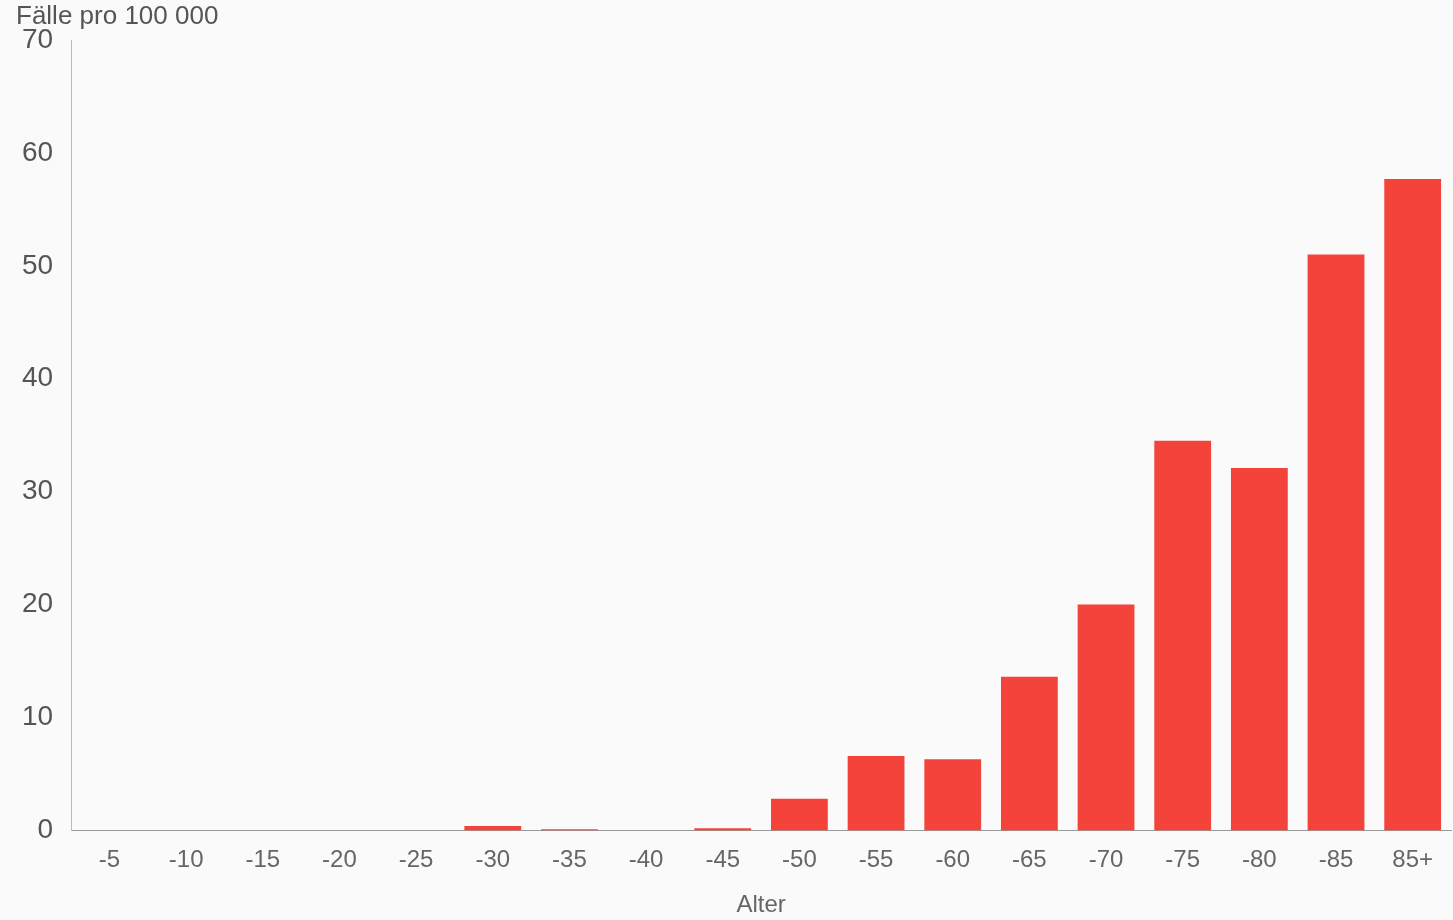 Image resolution: width=1453 pixels, height=920 pixels. What do you see at coordinates (1183, 859) in the screenshot?
I see `x-tick-label: -75` at bounding box center [1183, 859].